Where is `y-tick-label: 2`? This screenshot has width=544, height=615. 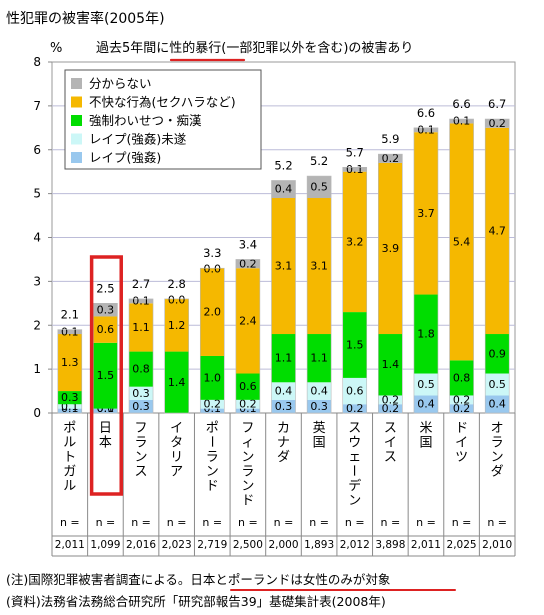
y-tick-label: 2 is located at coordinates (37, 325).